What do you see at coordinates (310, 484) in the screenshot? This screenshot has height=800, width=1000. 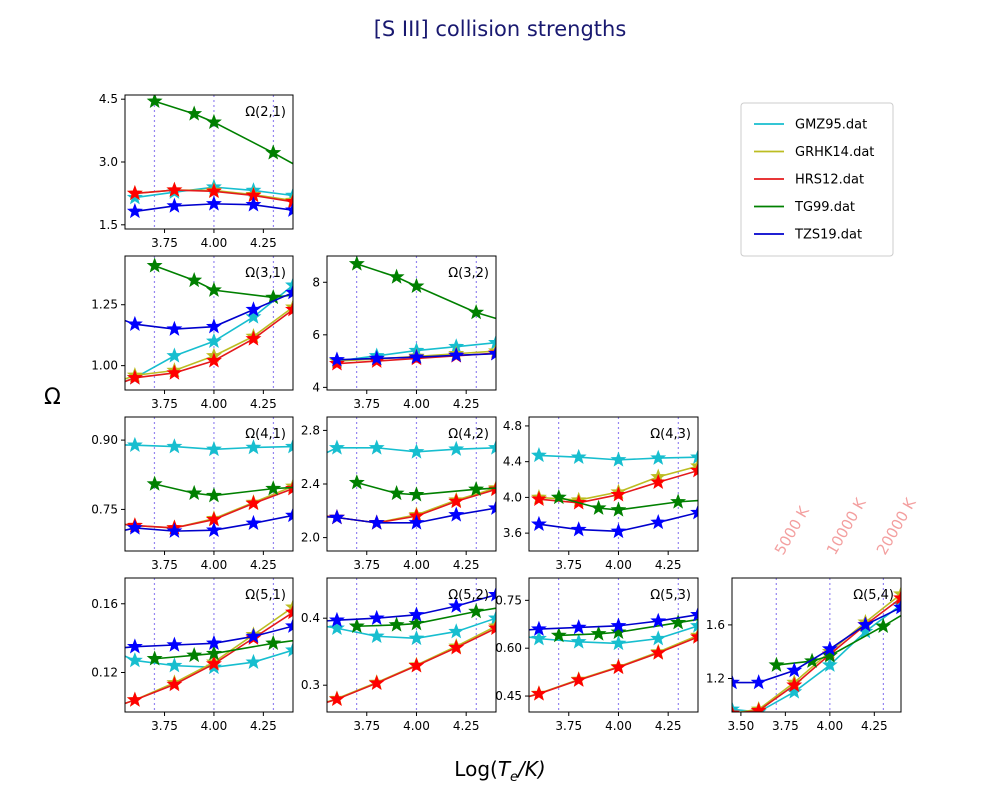 I see `y-tick-label: 2.4` at bounding box center [310, 484].